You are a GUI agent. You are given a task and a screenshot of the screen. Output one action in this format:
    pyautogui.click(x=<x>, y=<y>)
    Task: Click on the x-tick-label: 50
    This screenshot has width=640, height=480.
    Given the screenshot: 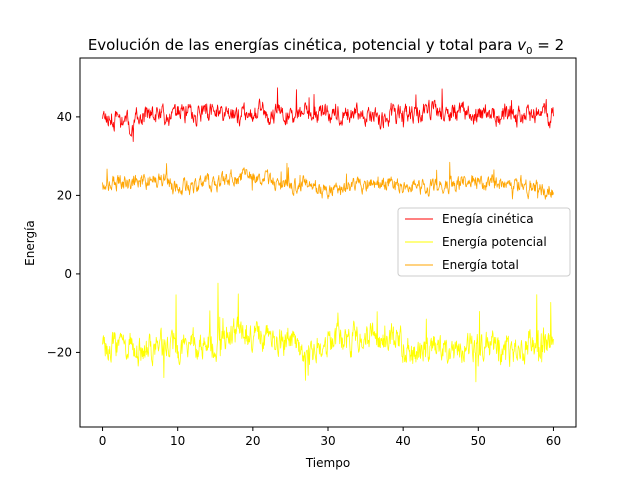 What is the action you would take?
    pyautogui.click(x=478, y=441)
    